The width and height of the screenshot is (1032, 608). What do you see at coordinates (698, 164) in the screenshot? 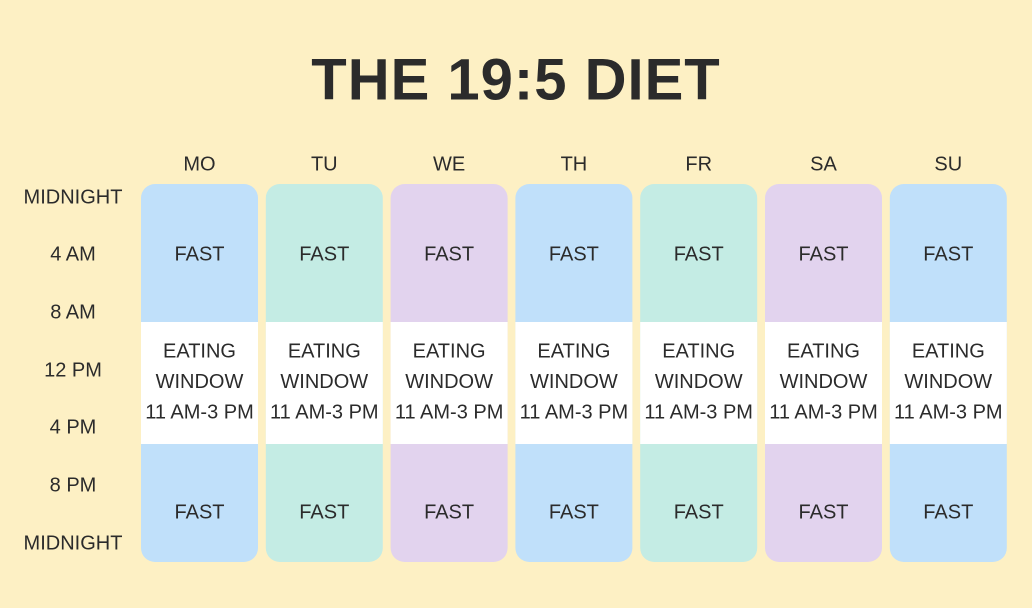
I see `day-label: FR` at bounding box center [698, 164].